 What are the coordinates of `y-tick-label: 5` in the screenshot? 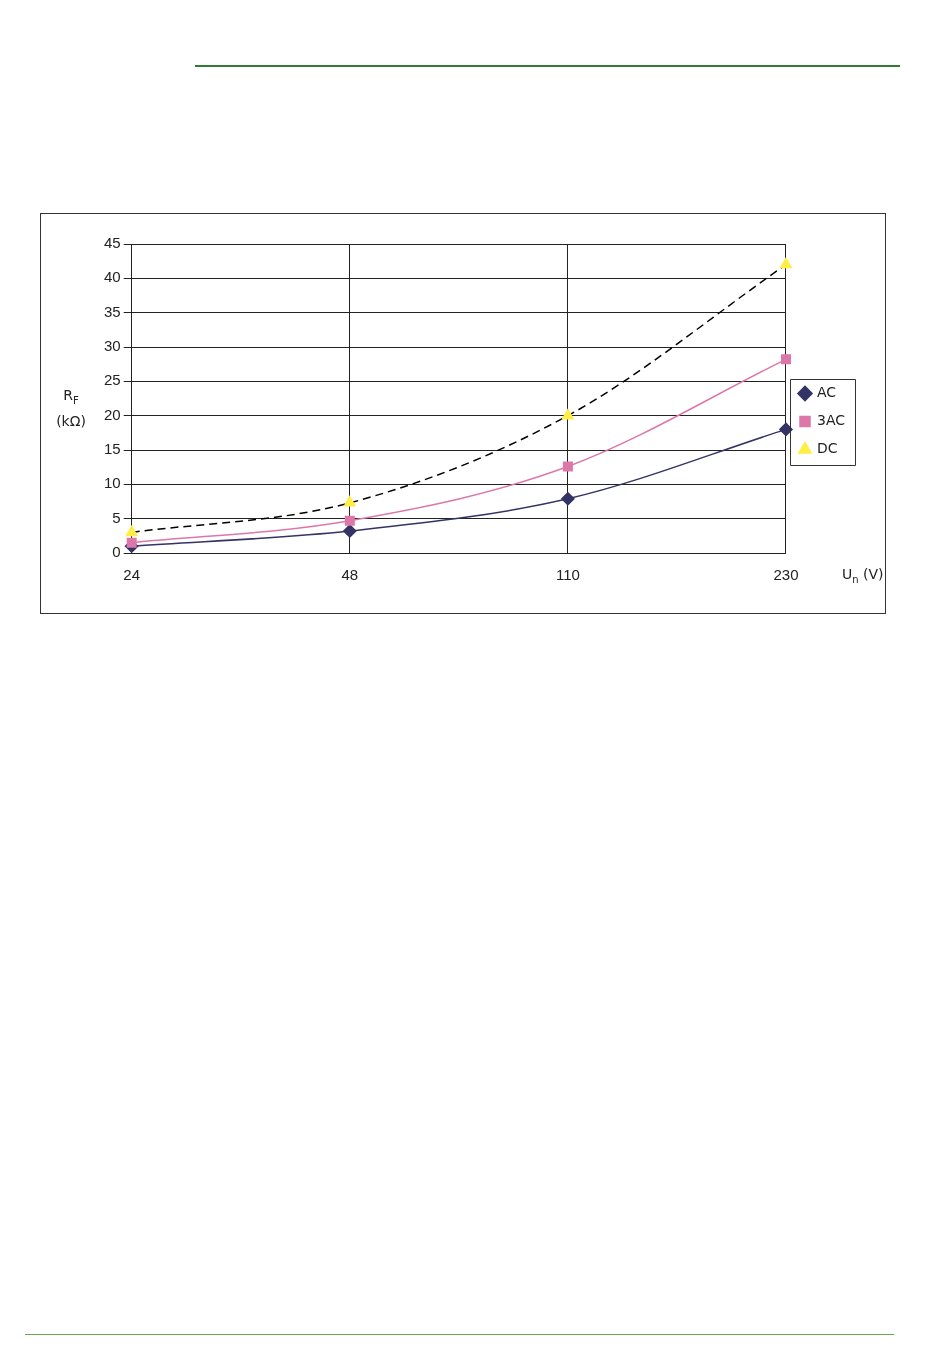 It's located at (116, 517).